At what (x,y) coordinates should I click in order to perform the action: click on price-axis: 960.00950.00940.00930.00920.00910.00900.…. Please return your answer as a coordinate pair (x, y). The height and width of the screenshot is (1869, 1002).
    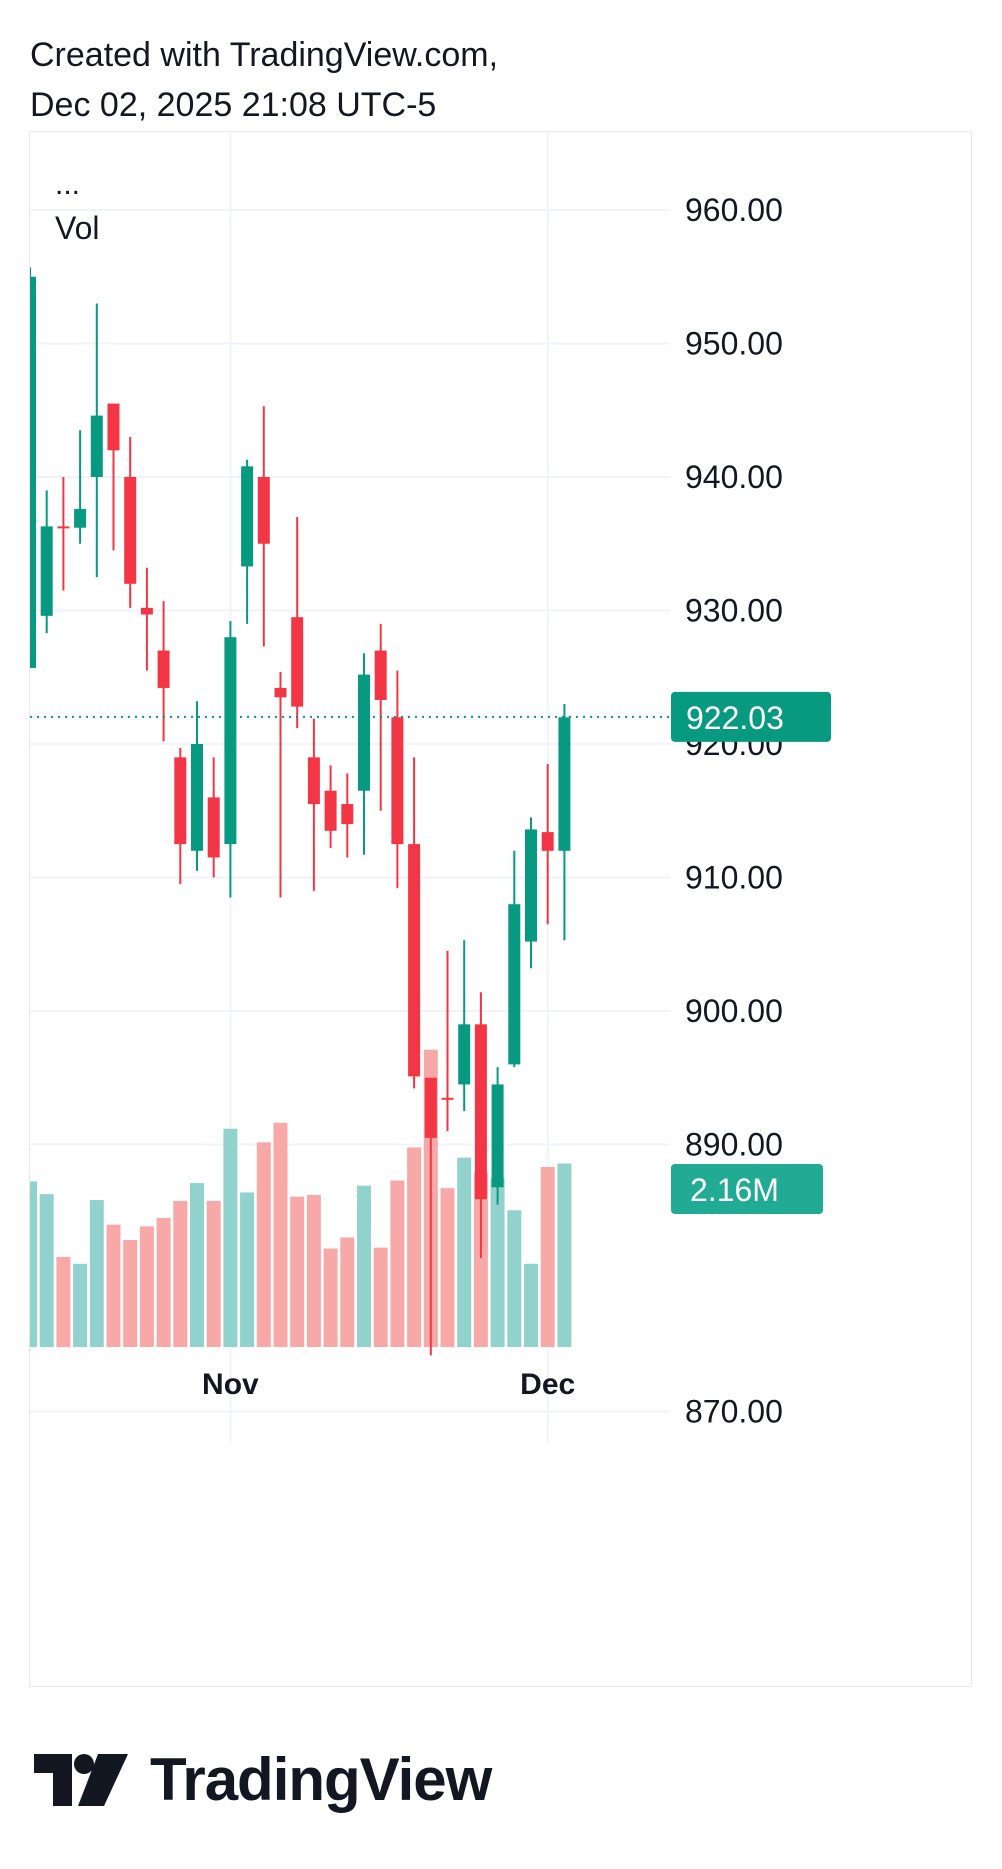
    Looking at the image, I should click on (734, 811).